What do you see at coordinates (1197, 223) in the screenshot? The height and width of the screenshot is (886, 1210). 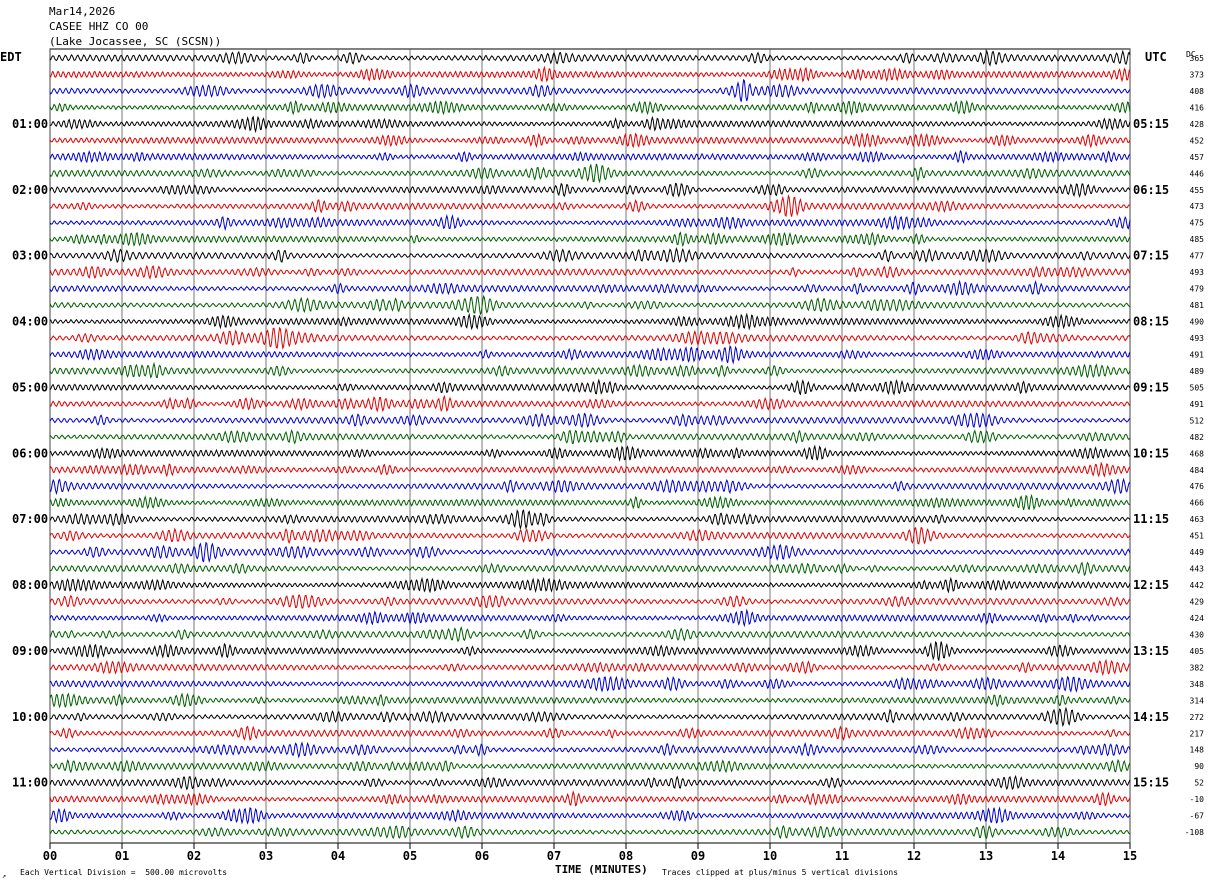 I see `dc-offset-label: 475` at bounding box center [1197, 223].